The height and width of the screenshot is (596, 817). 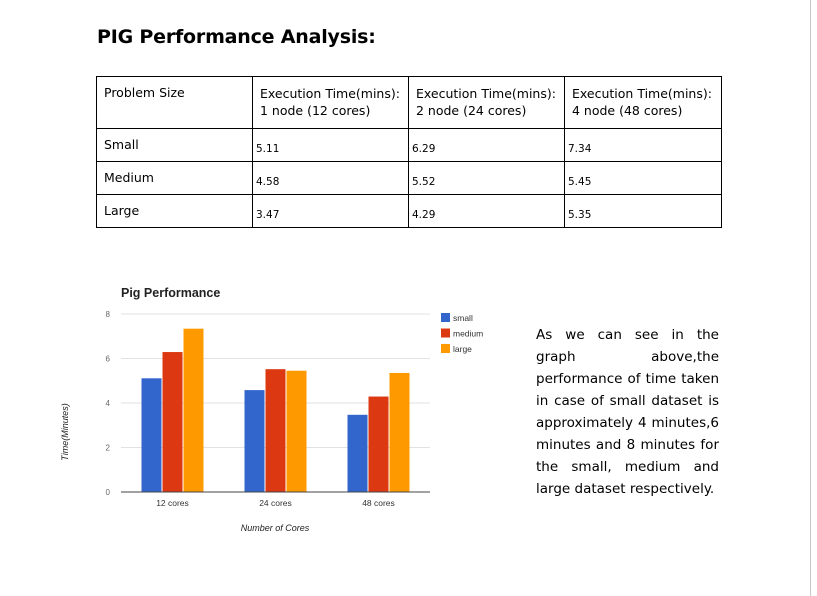 I want to click on bar-small-12-cores, so click(x=151, y=435).